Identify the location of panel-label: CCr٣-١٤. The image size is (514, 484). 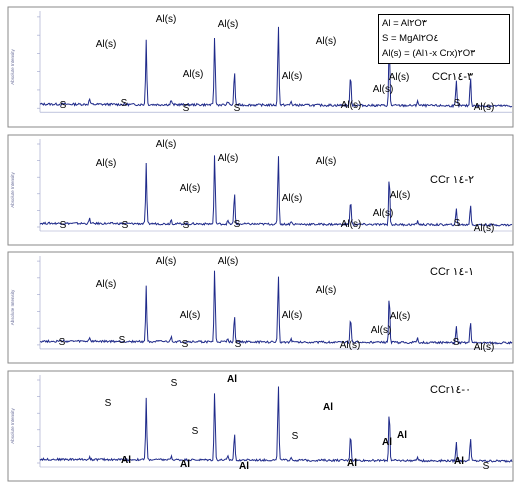
(452, 77).